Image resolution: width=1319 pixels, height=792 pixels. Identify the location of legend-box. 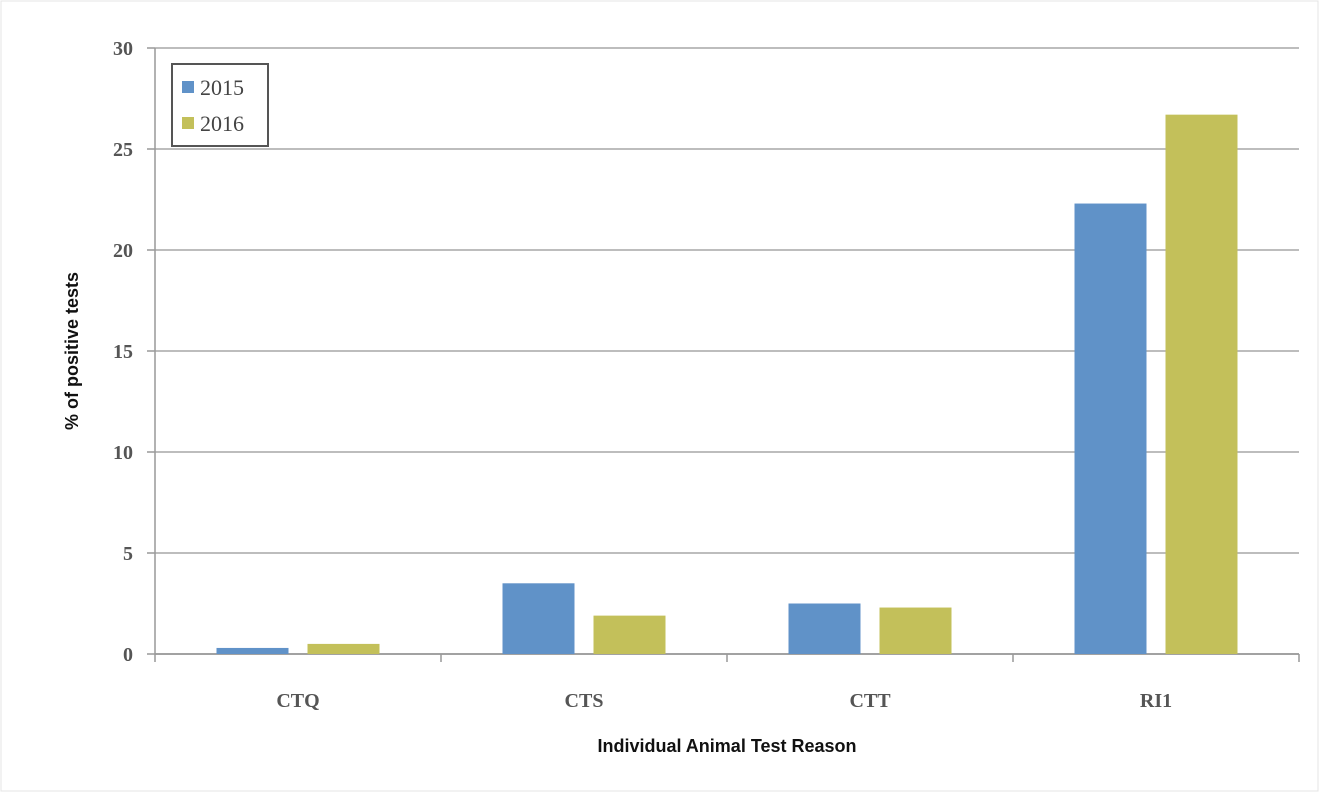
(220, 105).